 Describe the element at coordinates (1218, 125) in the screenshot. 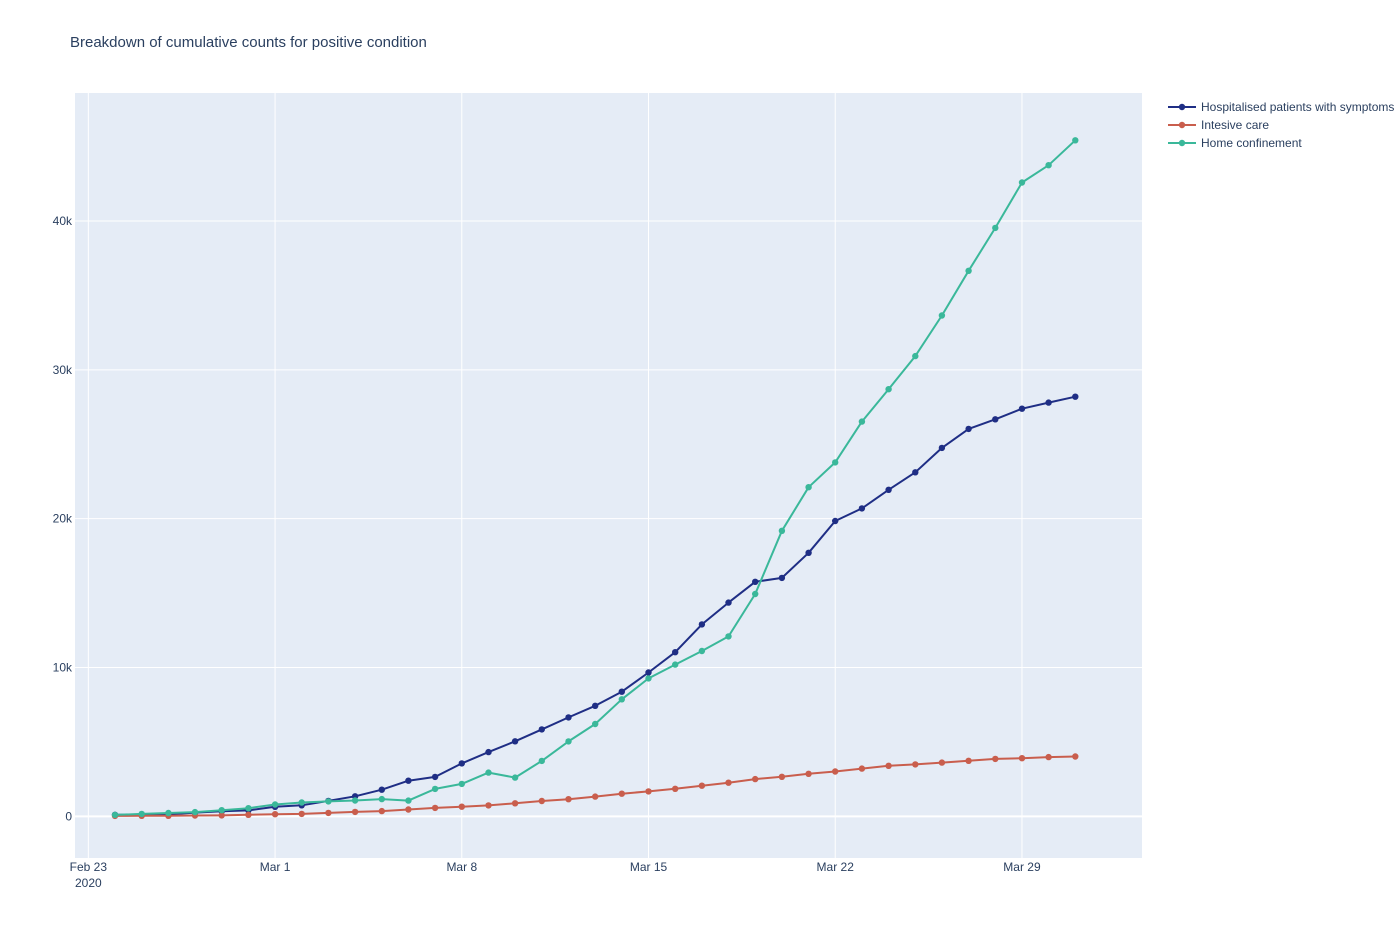

I see `legend-item: Intesive care` at that location.